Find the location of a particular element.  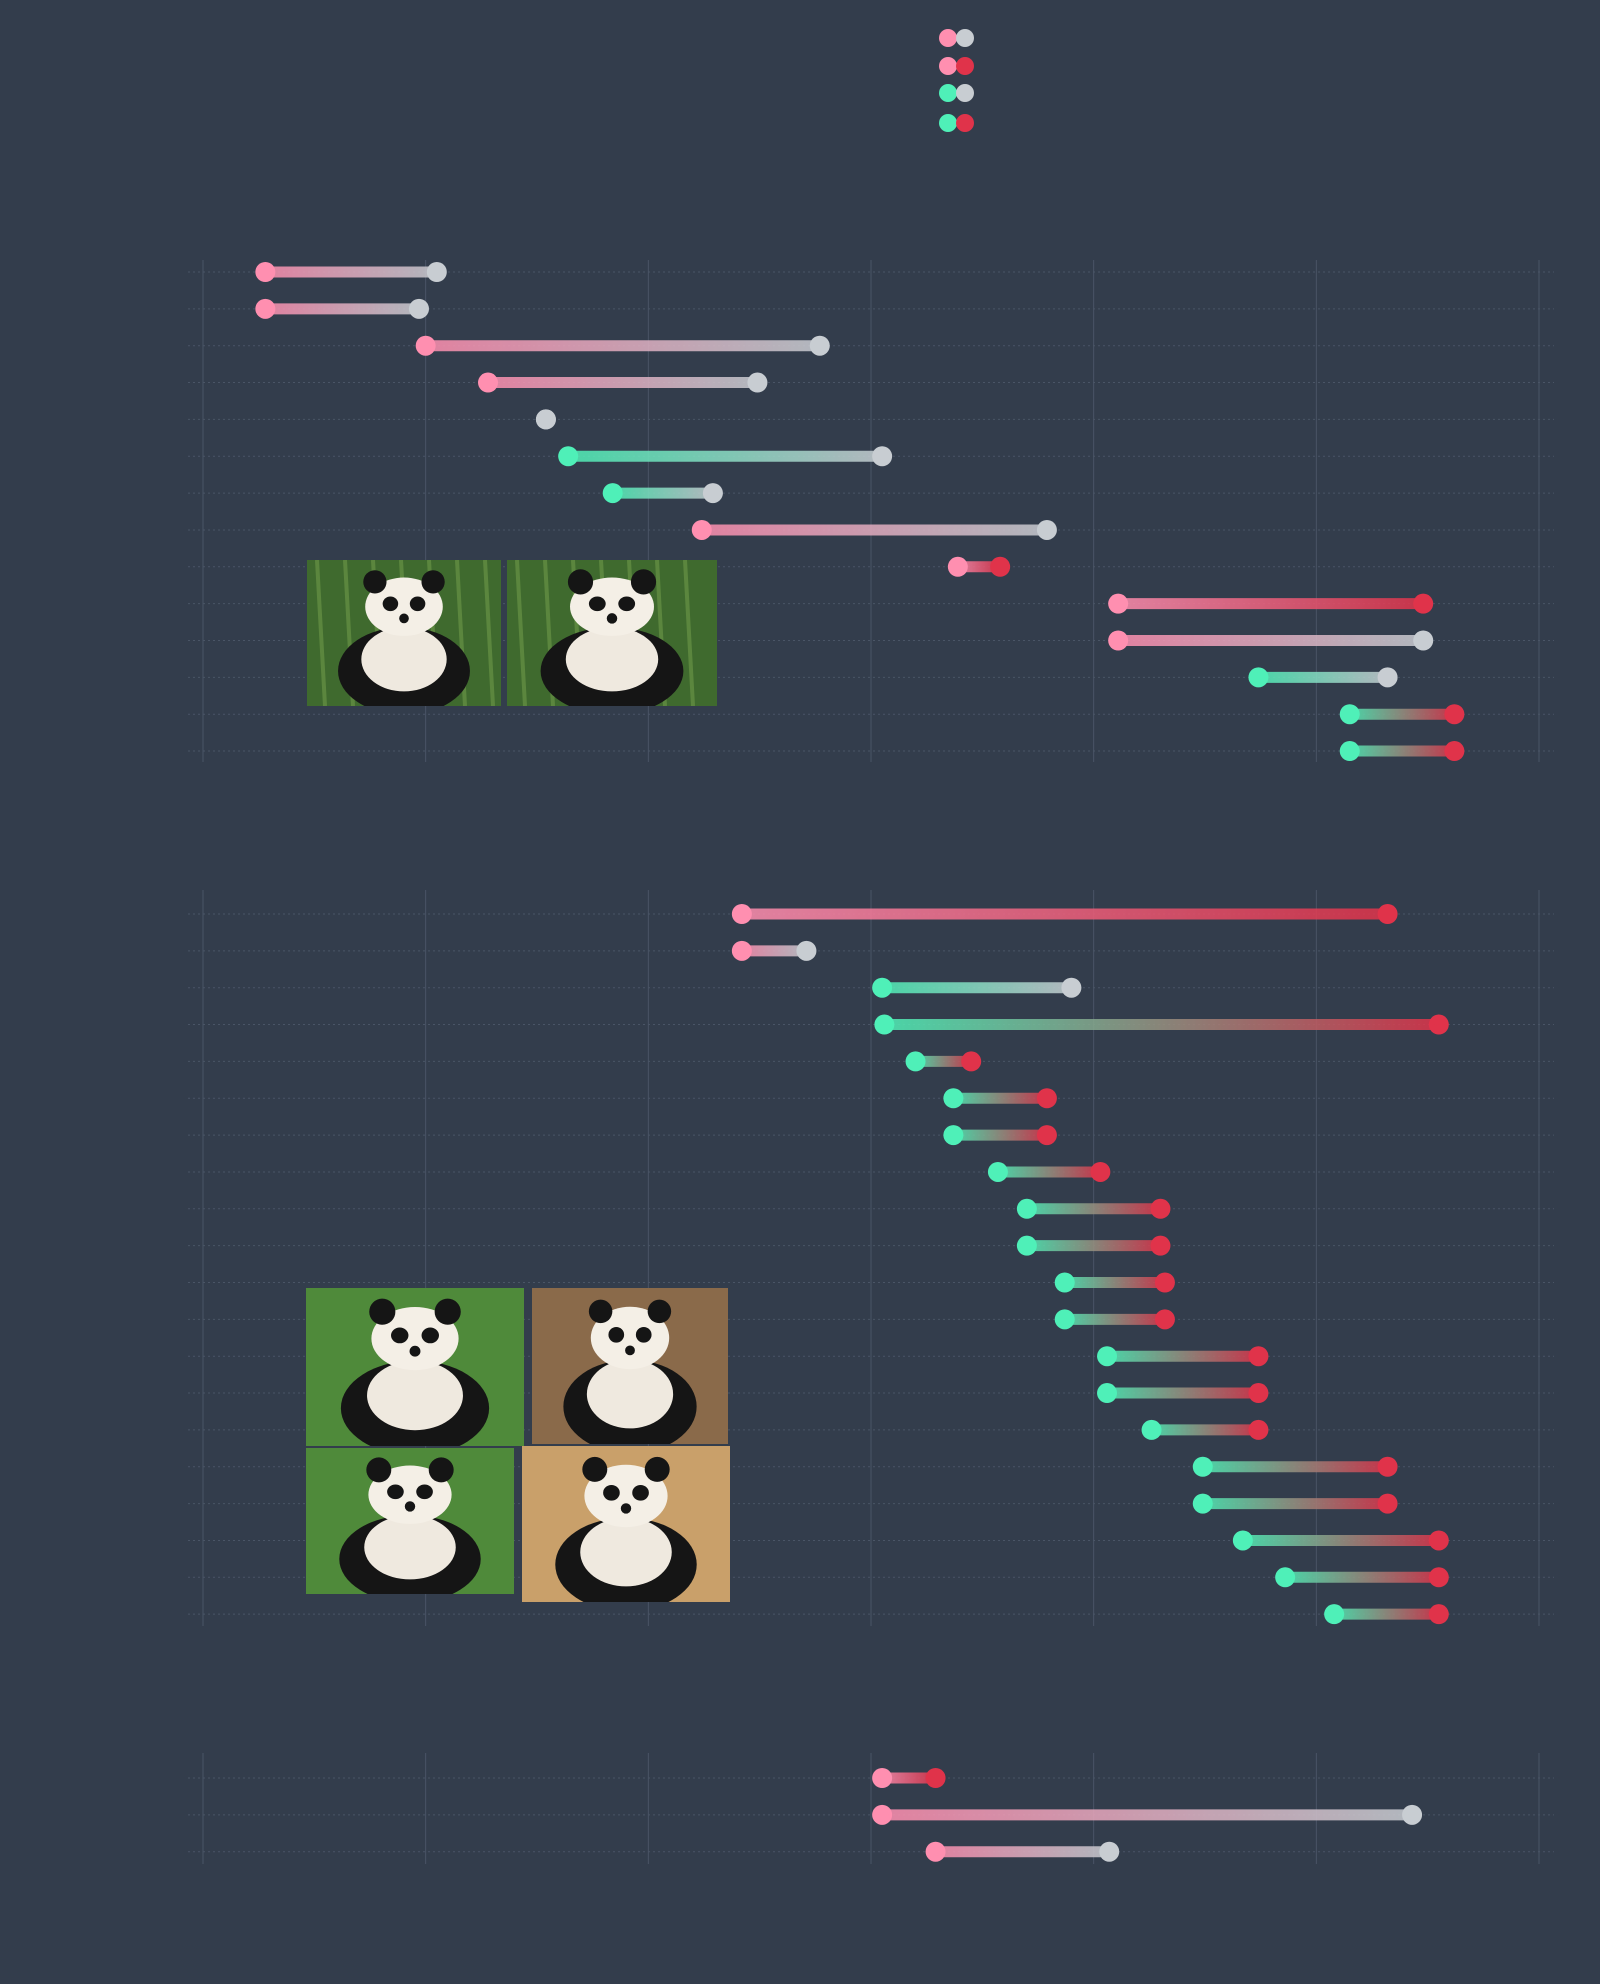

panda-cub-on-swing-photo is located at coordinates (630, 1366).